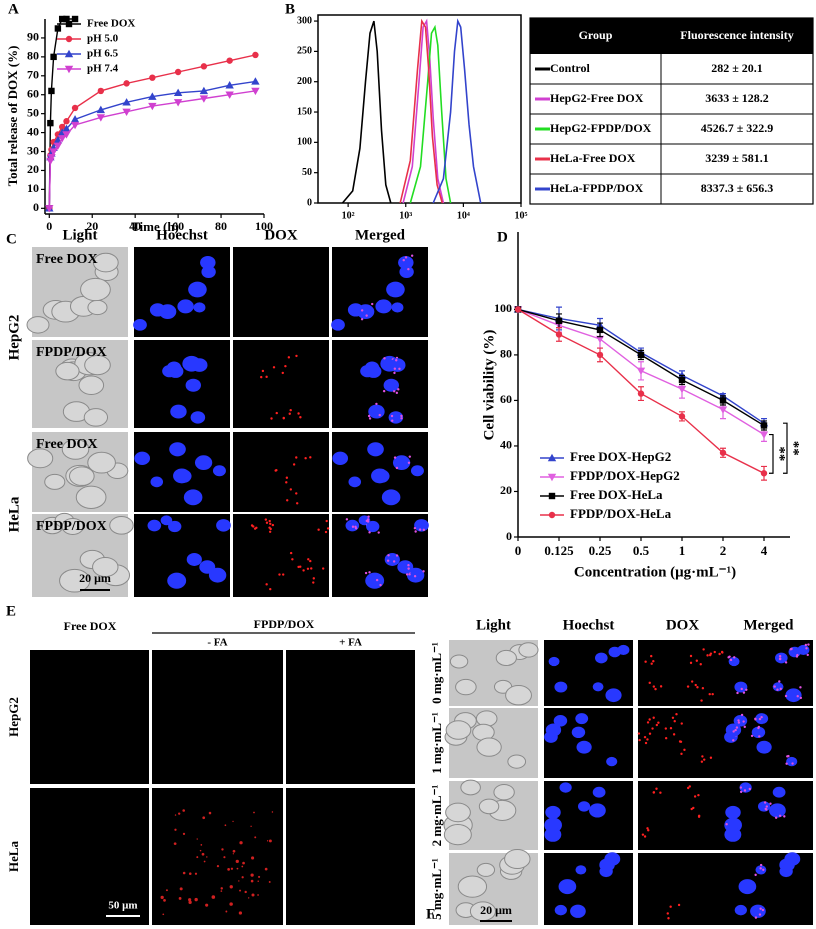 This screenshot has height=929, width=816. Describe the element at coordinates (221, 226) in the screenshot. I see `x-tick-label: 80` at that location.